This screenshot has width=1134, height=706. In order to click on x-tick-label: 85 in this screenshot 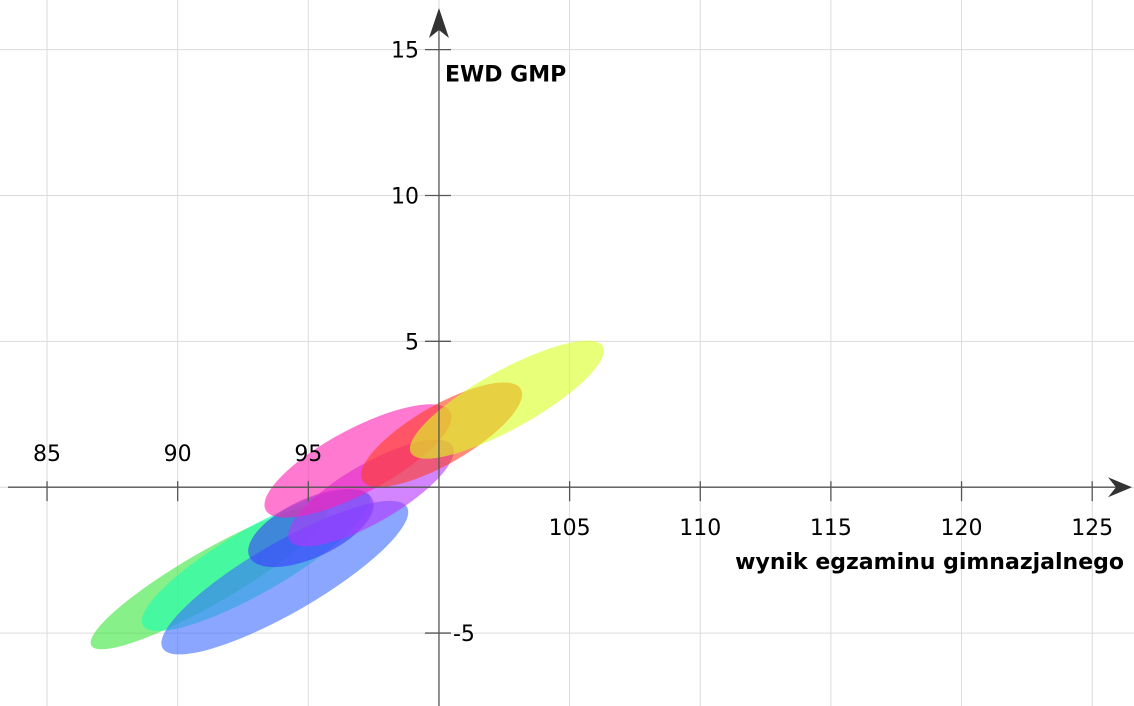, I will do `click(47, 454)`.